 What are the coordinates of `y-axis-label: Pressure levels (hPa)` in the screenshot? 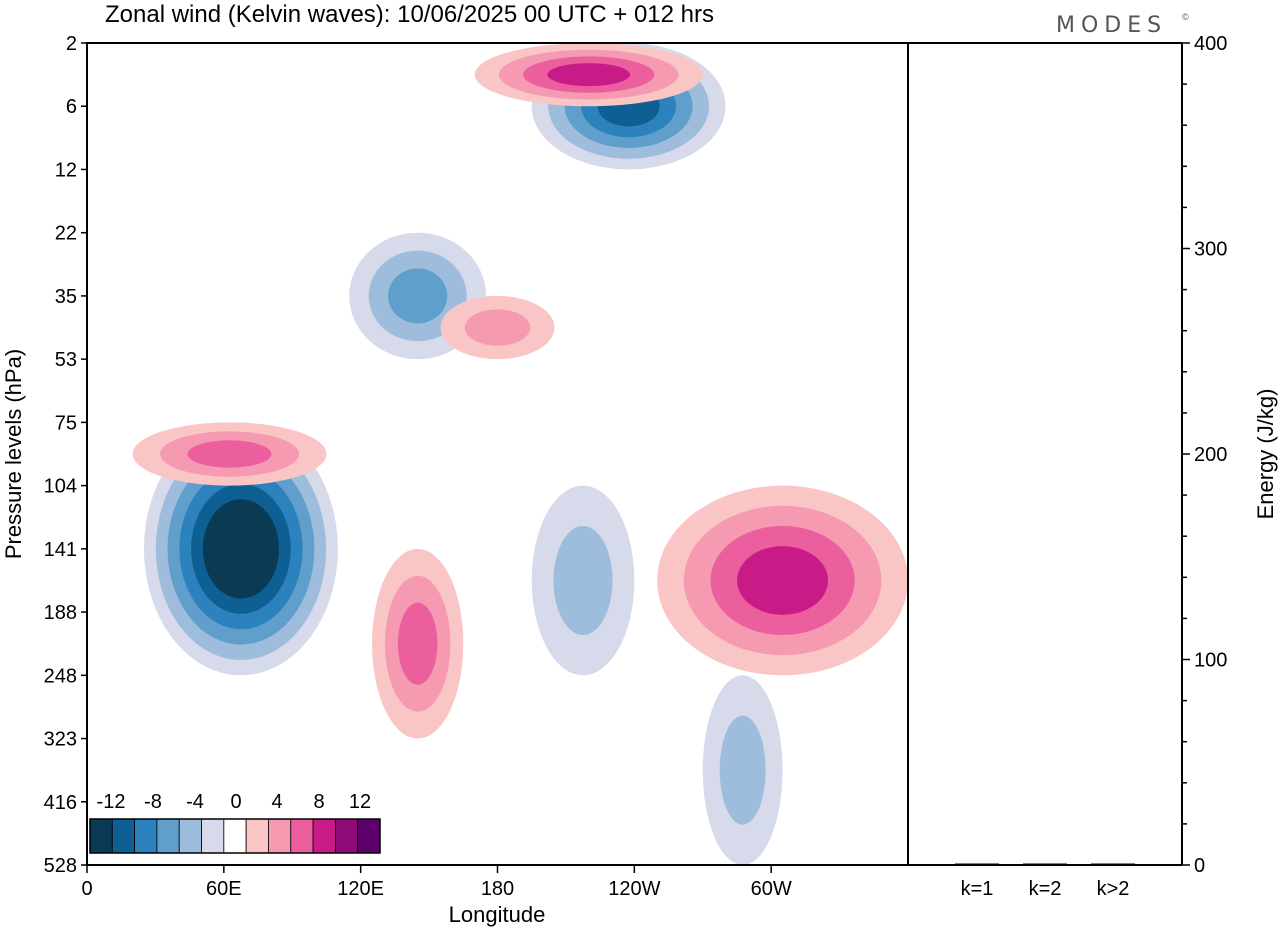 It's located at (13, 454).